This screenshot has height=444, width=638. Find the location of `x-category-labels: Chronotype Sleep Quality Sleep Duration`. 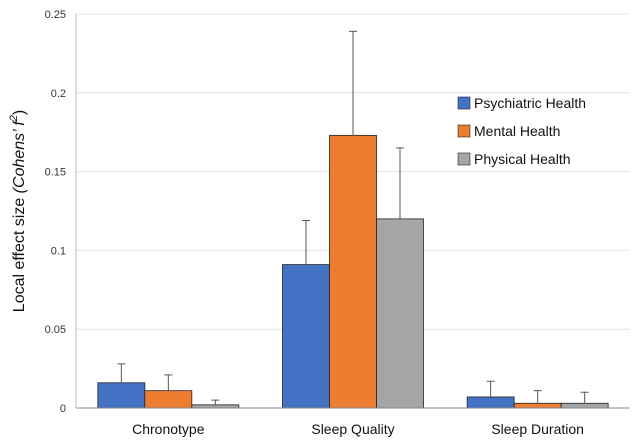

x-category-labels: Chronotype Sleep Quality Sleep Duration is located at coordinates (358, 429).